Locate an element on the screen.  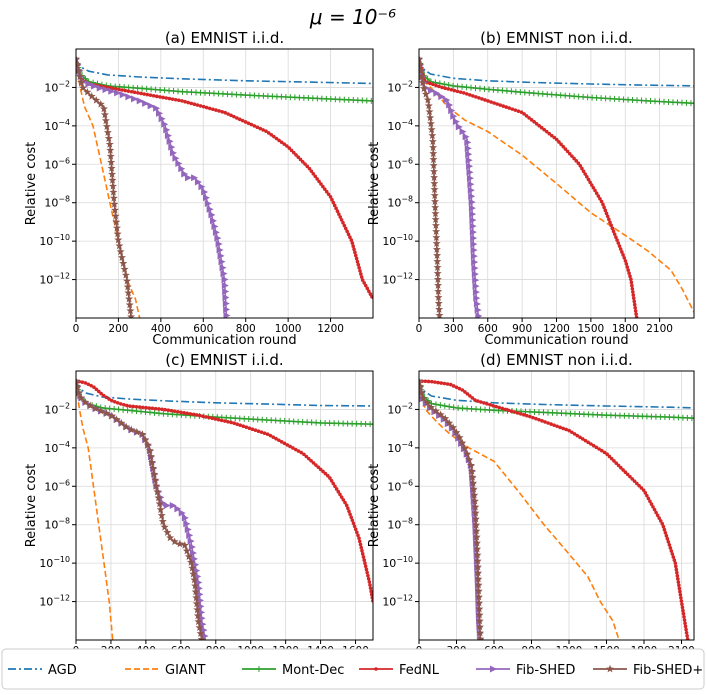
figure-suptitle: μ = 10⁻⁶ is located at coordinates (352, 17).